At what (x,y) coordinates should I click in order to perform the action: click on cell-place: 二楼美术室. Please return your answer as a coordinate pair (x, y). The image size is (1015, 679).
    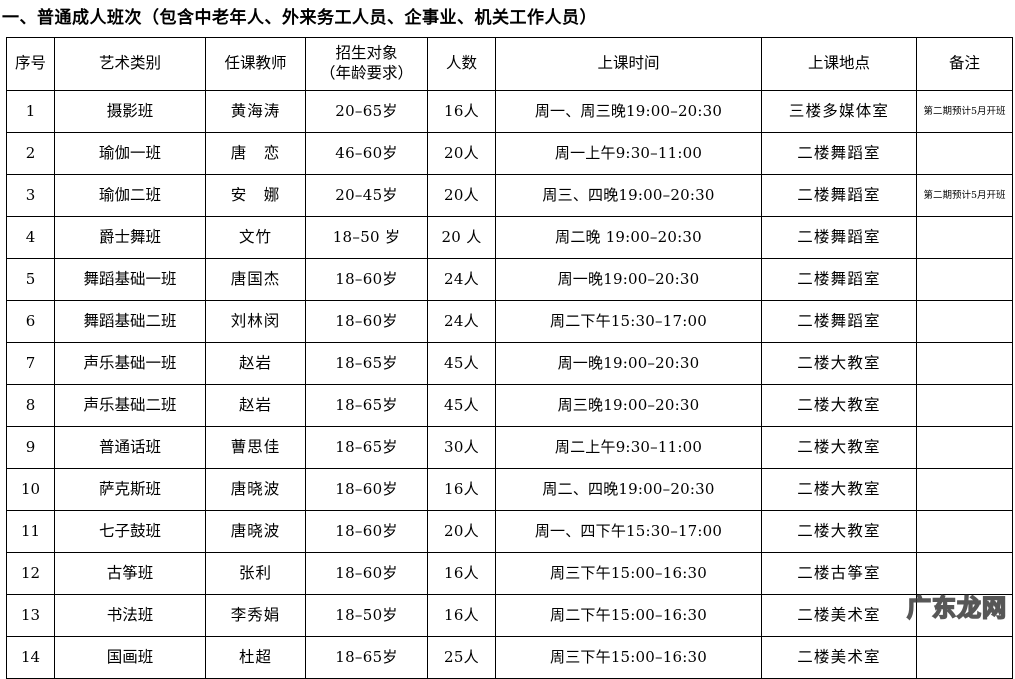
    Looking at the image, I should click on (839, 615).